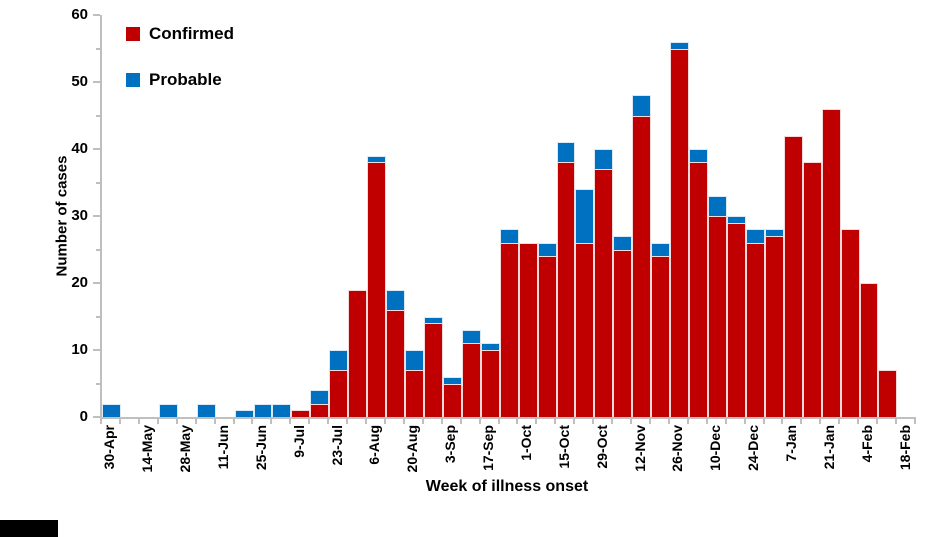 The height and width of the screenshot is (537, 952). What do you see at coordinates (83, 416) in the screenshot?
I see `y-axis-tick-label: 0` at bounding box center [83, 416].